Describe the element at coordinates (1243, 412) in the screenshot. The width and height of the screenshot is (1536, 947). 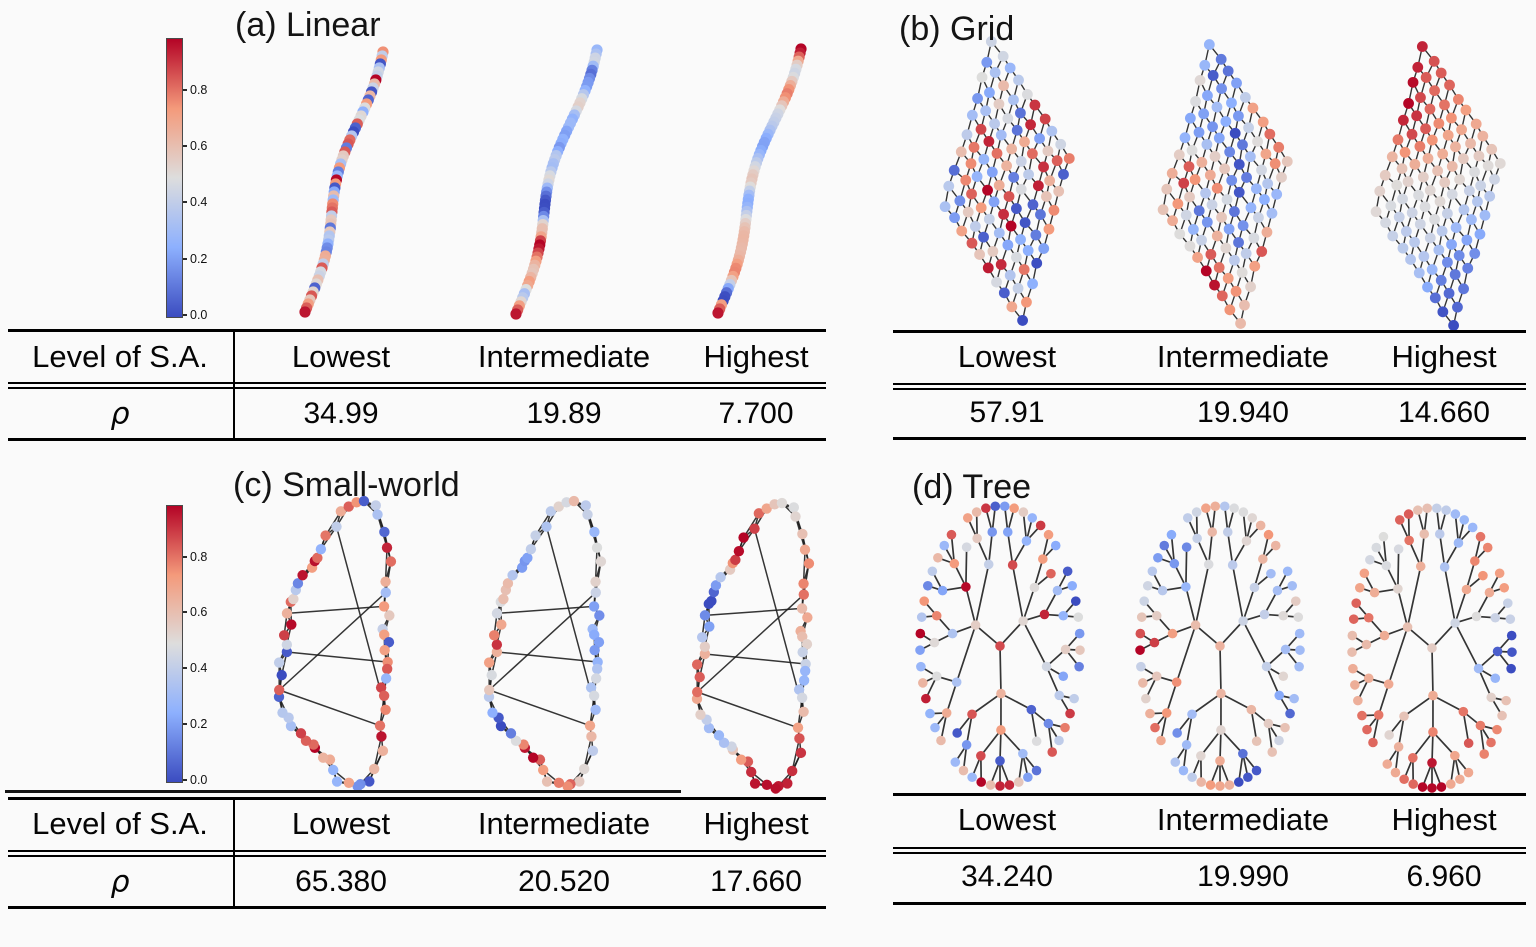
I see `table-b-value-intermediate: 19.940` at that location.